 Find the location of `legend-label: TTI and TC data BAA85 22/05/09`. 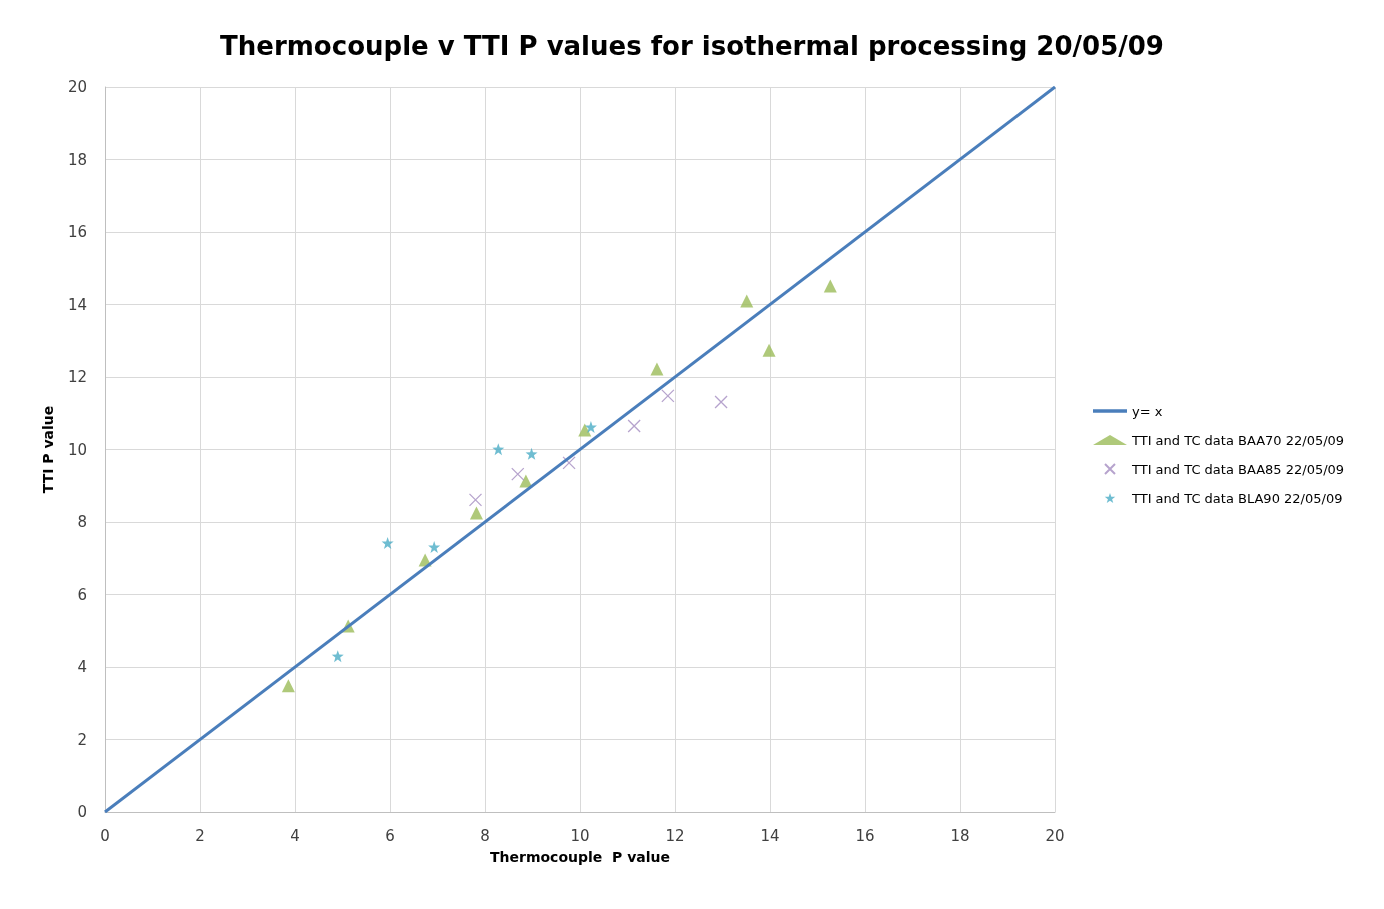

legend-label: TTI and TC data BAA85 22/05/09 is located at coordinates (1238, 469).